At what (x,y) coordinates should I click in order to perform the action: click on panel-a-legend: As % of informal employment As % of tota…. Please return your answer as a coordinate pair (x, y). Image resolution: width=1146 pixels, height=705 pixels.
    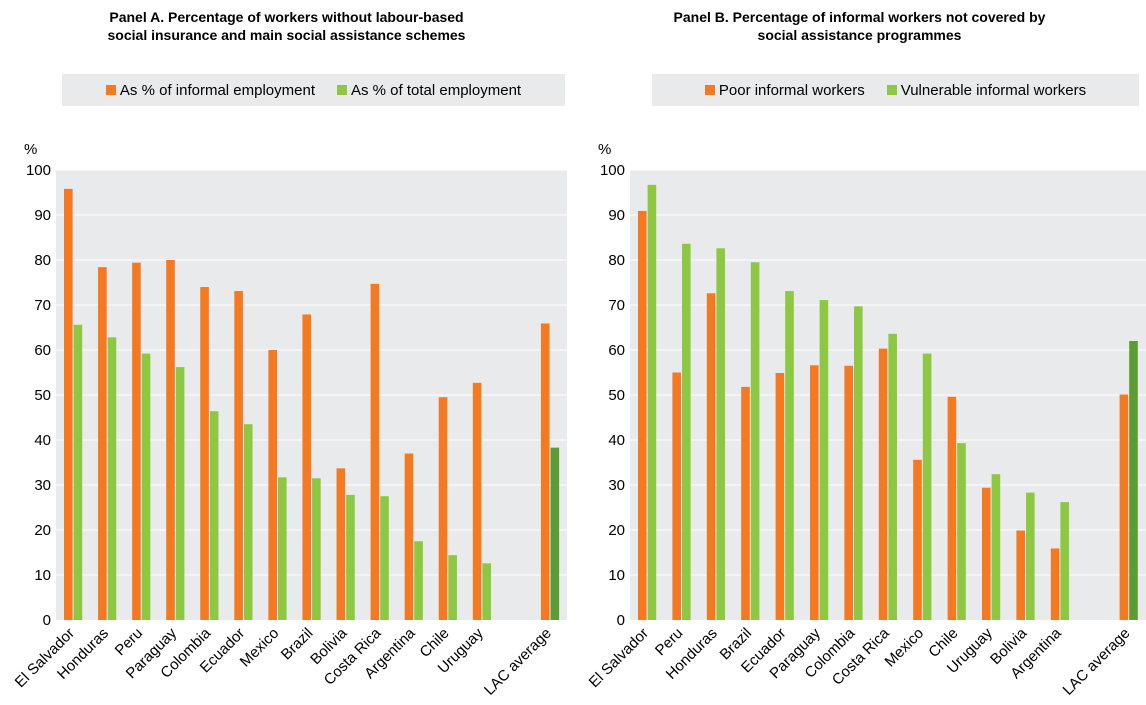
    Looking at the image, I should click on (313, 90).